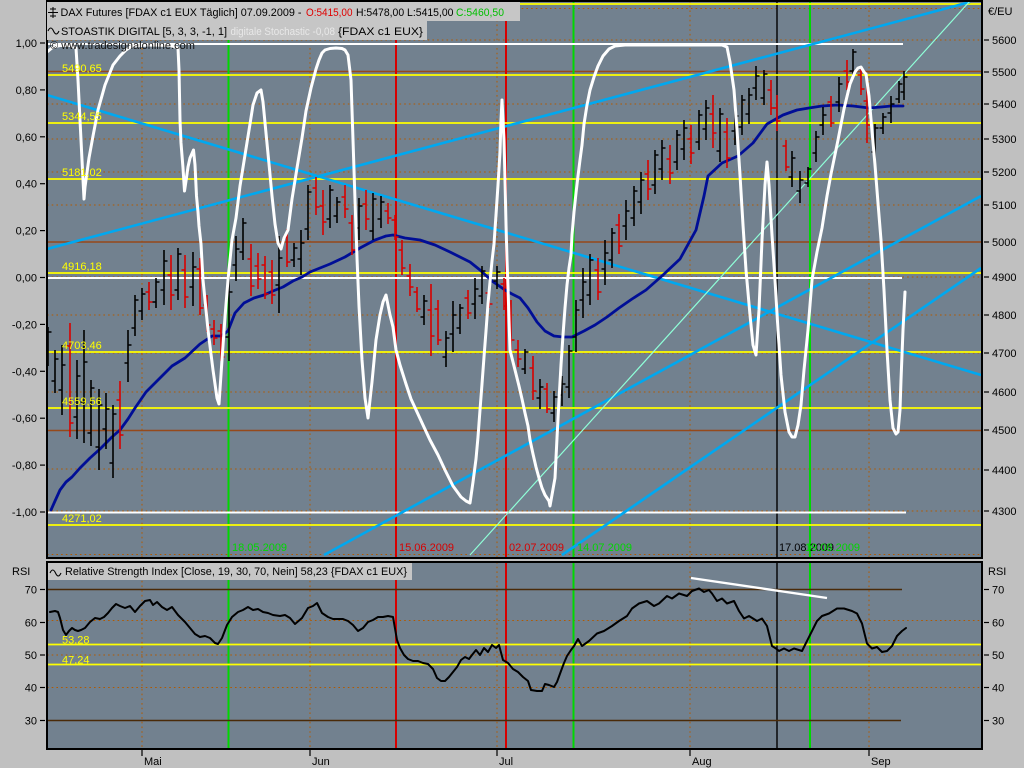 The width and height of the screenshot is (1024, 768). I want to click on svg-text: 53,28, so click(76, 641).